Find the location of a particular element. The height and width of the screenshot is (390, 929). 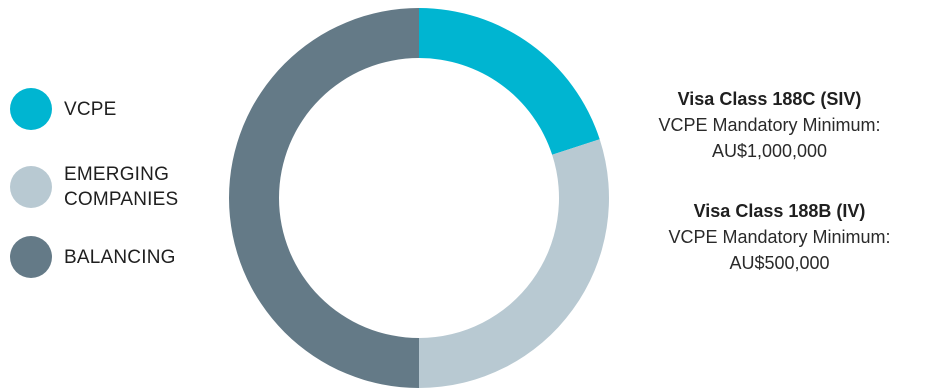

legend-item-balancing: BALANCING is located at coordinates (112, 257).